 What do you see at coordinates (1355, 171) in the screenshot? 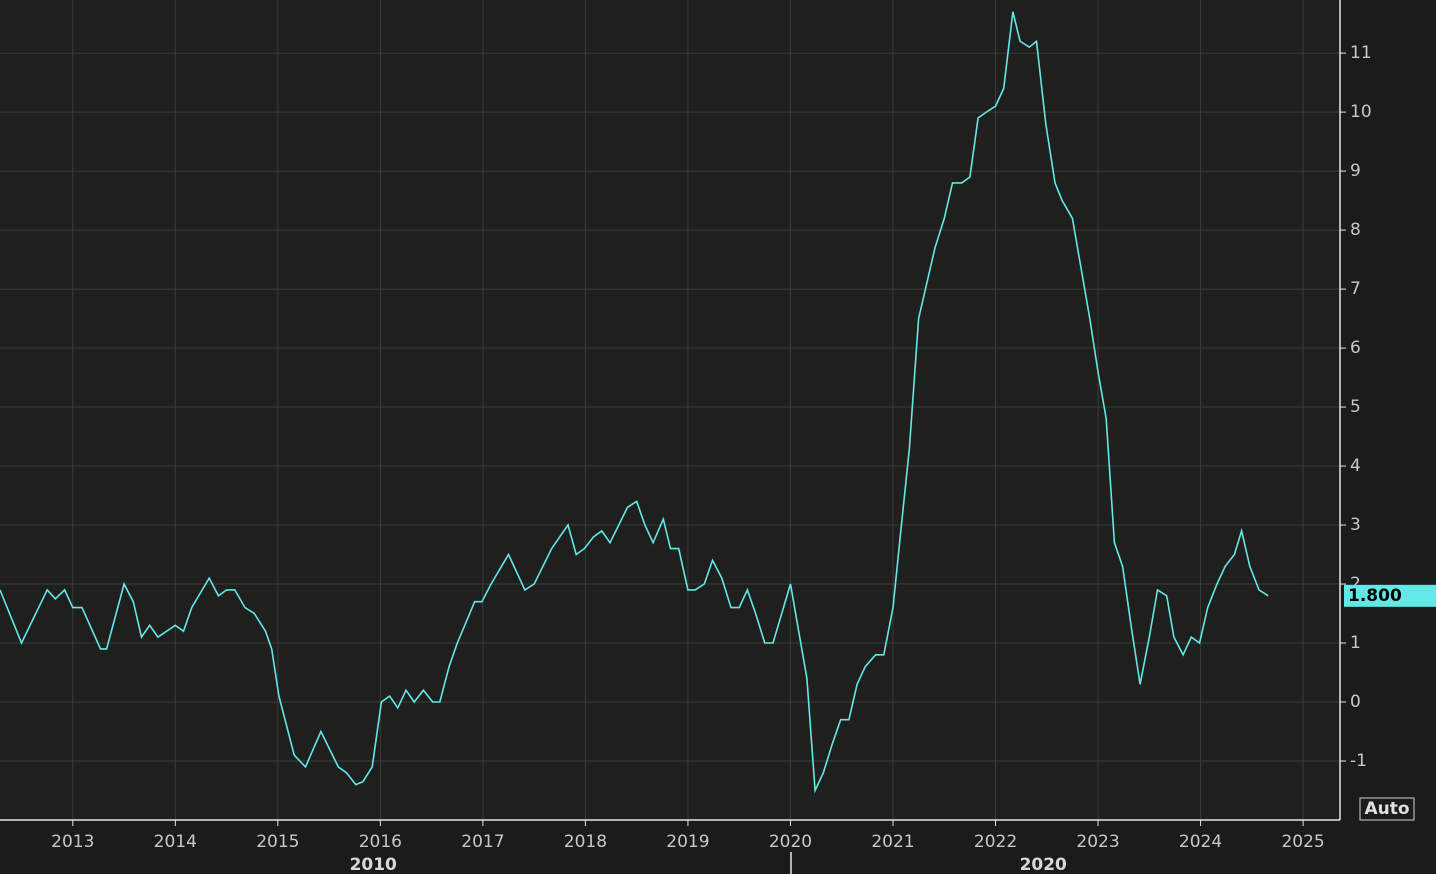
I see `y-tick-label: 9` at bounding box center [1355, 171].